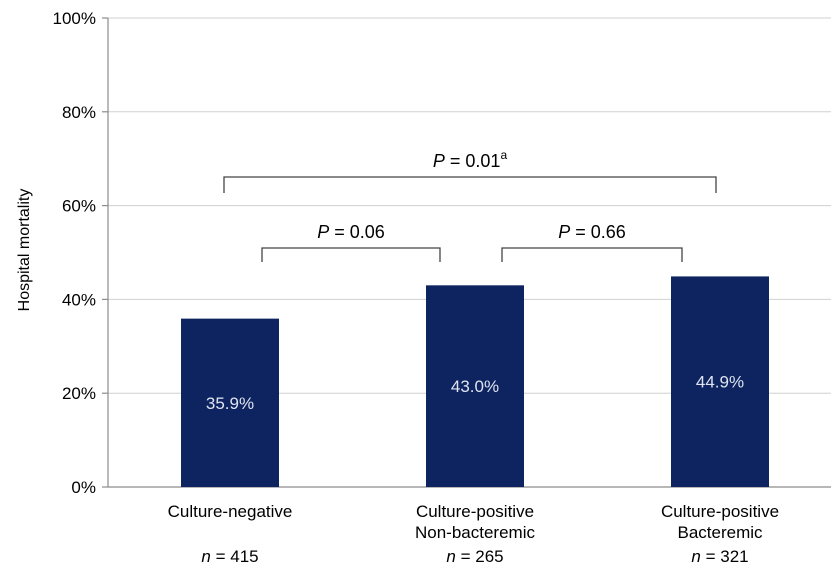 This screenshot has height=571, width=831. Describe the element at coordinates (74, 18) in the screenshot. I see `y-tick-label: 100%` at that location.